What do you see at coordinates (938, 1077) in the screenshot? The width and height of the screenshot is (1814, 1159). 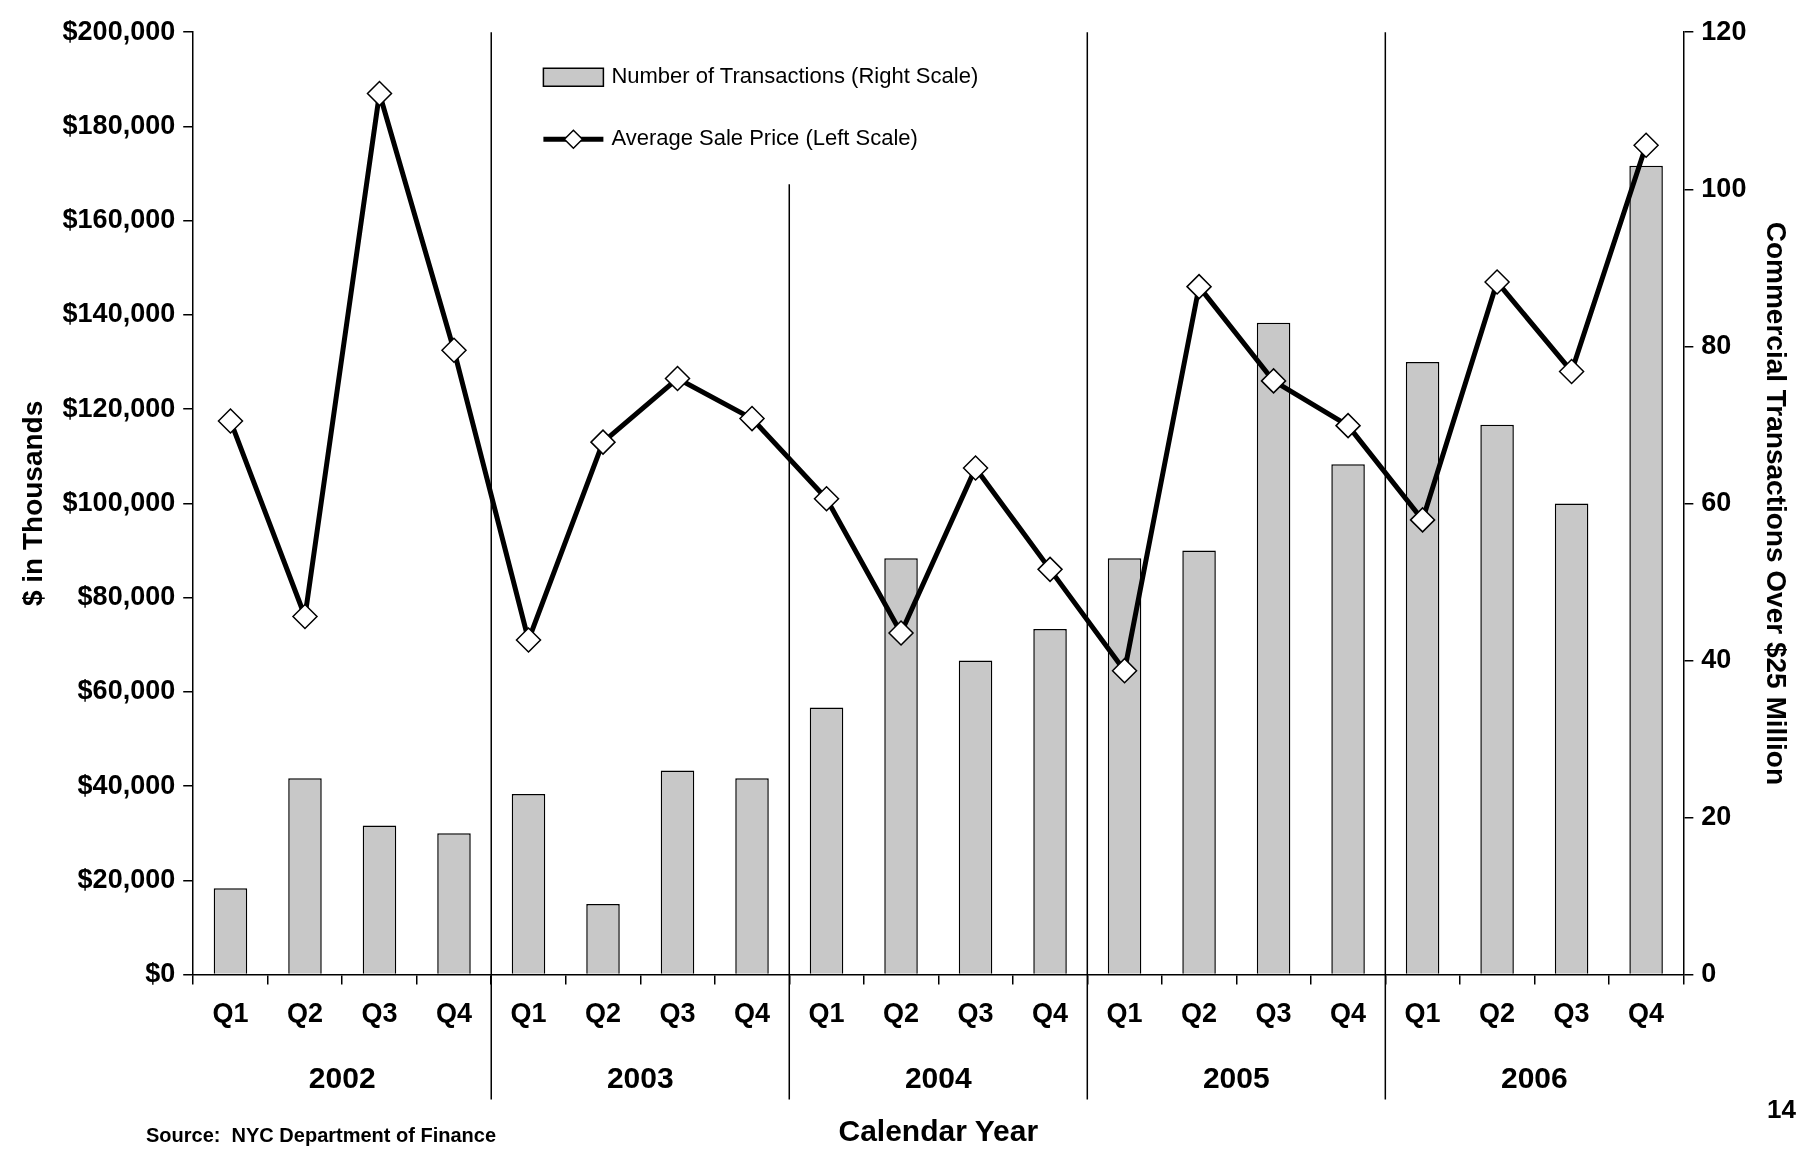 I see `text: 2004` at bounding box center [938, 1077].